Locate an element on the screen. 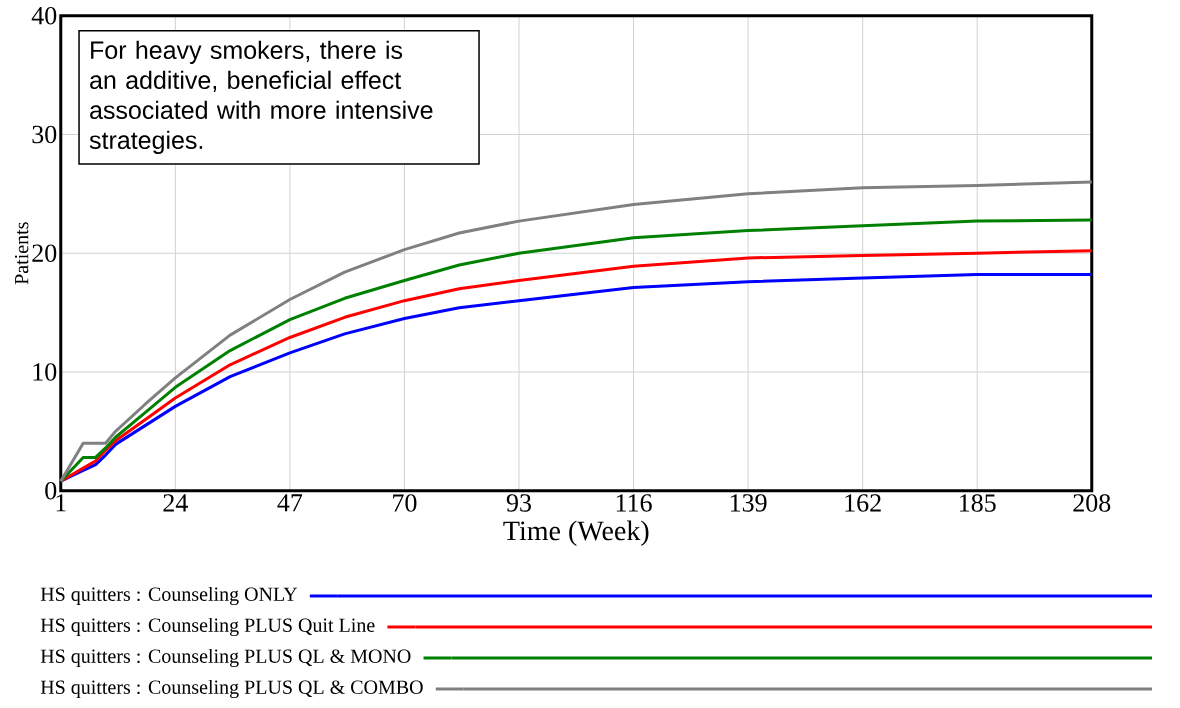 The height and width of the screenshot is (708, 1180). y-tick-label: 40 is located at coordinates (44, 15).